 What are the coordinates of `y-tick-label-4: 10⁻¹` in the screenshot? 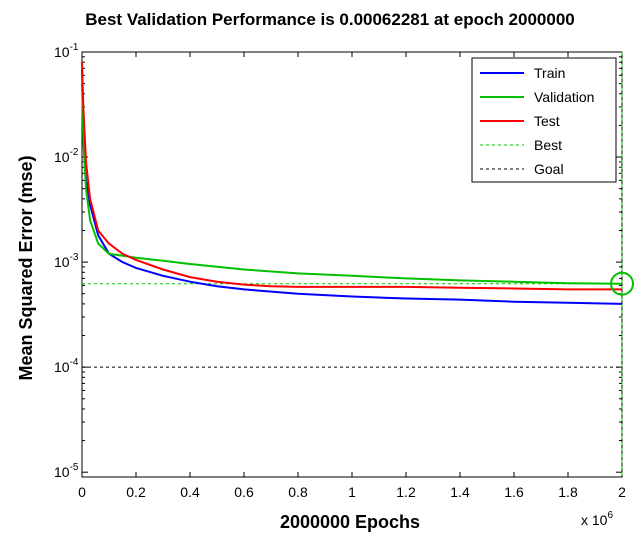 It's located at (66, 51).